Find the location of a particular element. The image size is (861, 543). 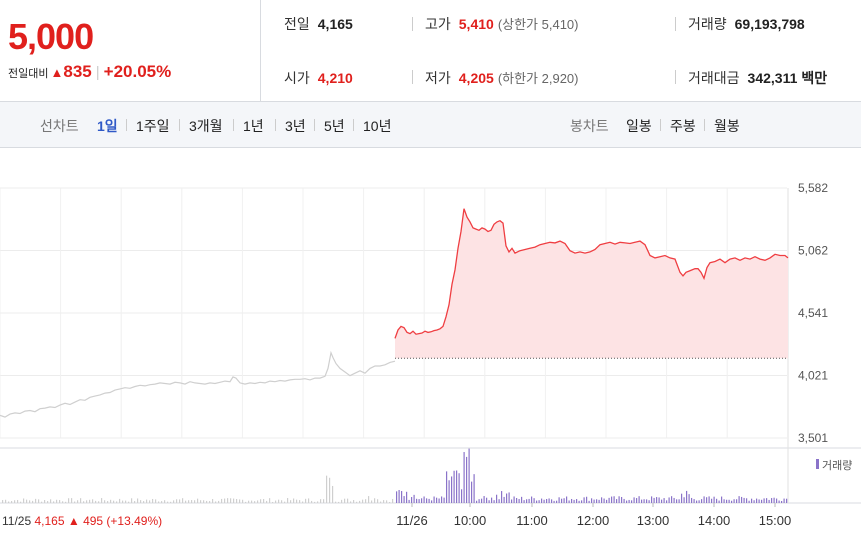

period-3m: 3개월 is located at coordinates (206, 126).